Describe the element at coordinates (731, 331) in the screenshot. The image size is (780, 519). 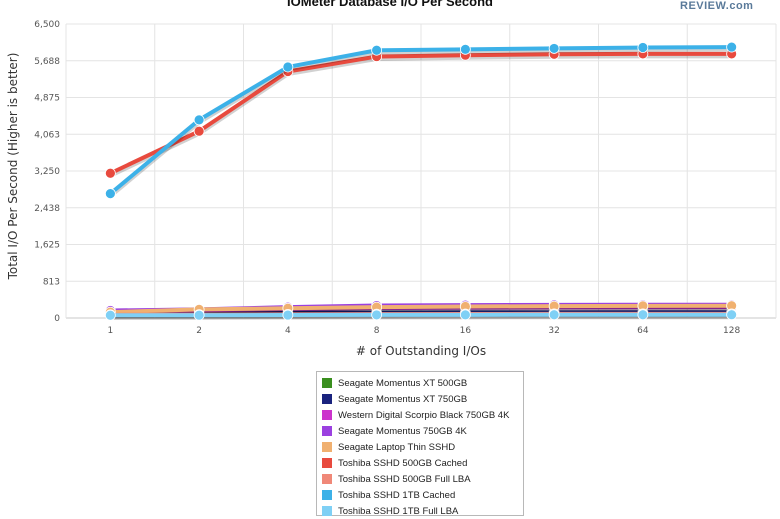
I see `x-tick-label: 128` at that location.